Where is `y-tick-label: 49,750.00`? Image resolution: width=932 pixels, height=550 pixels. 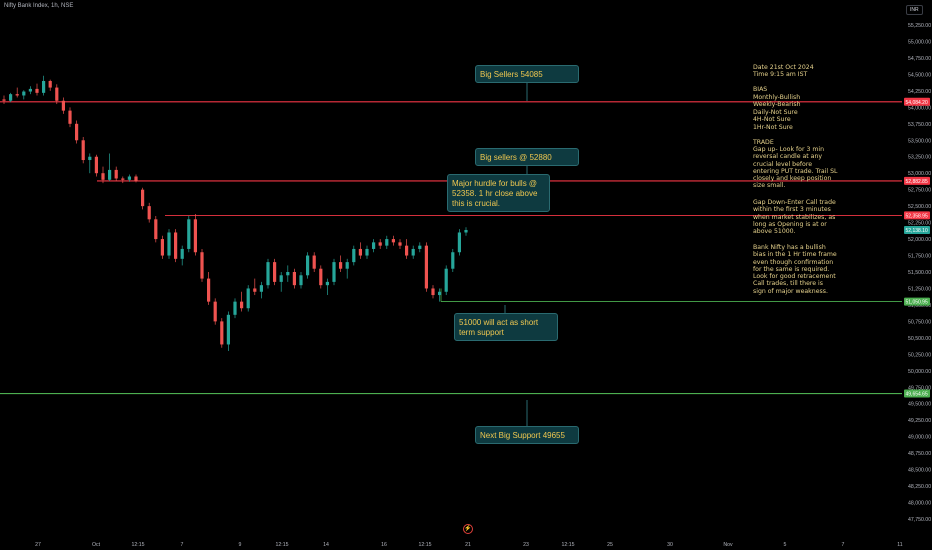 y-tick-label: 49,750.00 is located at coordinates (919, 388).